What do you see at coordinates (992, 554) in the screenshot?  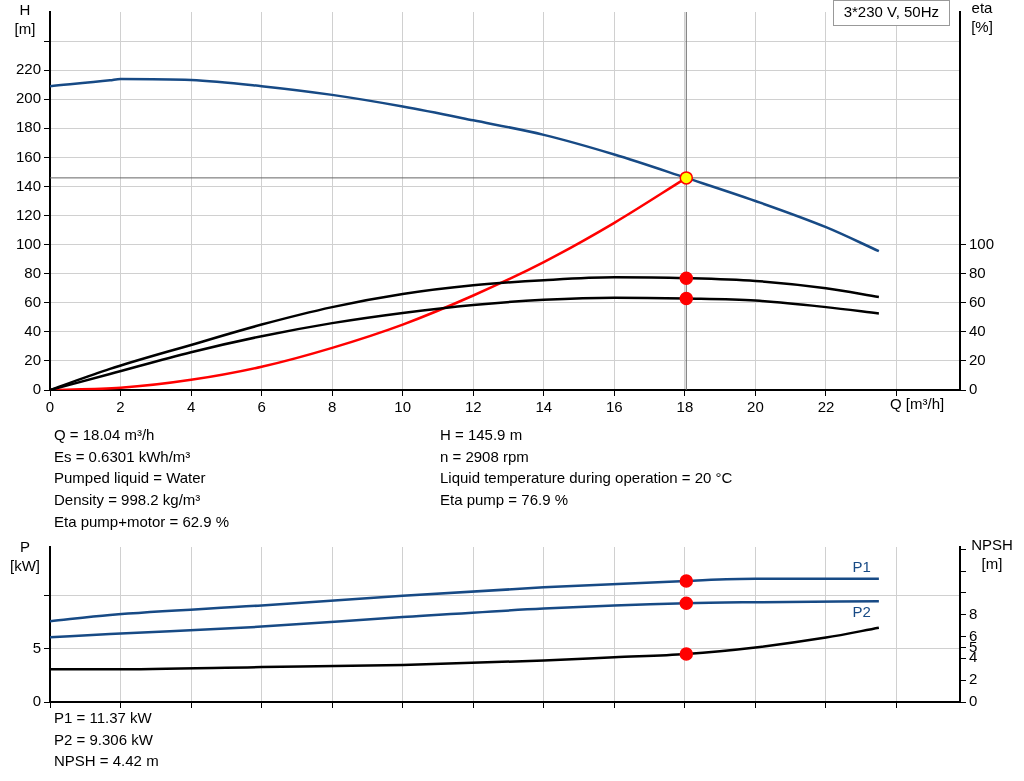 I see `y2-axis-title: NPSH [m]` at bounding box center [992, 554].